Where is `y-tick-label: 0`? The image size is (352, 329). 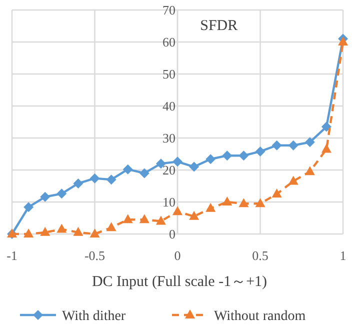
y-tick-label: 0 is located at coordinates (172, 234).